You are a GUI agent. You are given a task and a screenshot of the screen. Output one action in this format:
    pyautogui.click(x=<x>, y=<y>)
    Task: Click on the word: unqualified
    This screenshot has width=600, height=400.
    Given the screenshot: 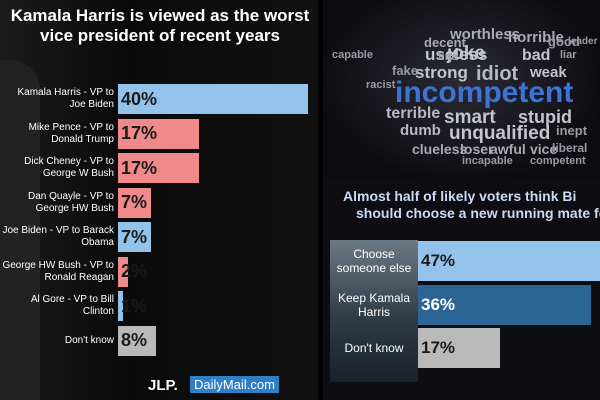 What is the action you would take?
    pyautogui.click(x=500, y=133)
    